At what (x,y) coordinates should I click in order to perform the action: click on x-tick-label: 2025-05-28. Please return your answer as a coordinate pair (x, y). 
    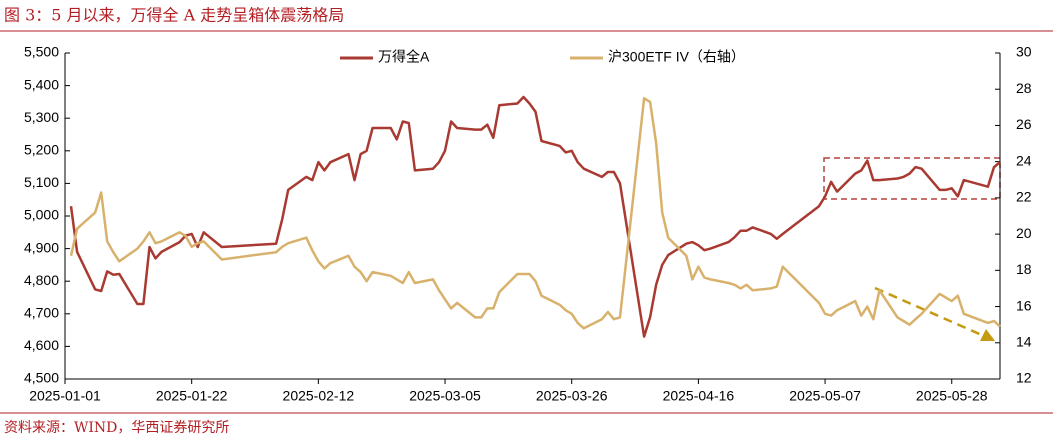
    Looking at the image, I should click on (952, 396).